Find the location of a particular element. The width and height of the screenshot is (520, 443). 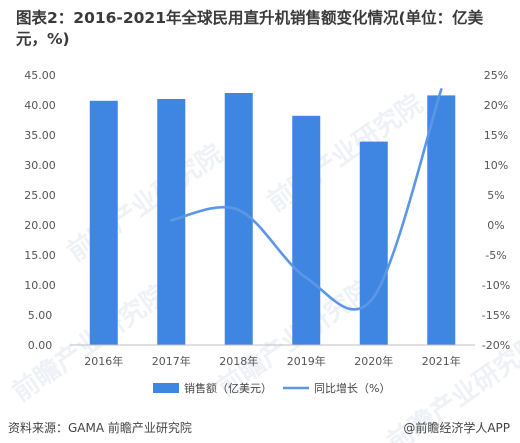

bar-2021年 is located at coordinates (441, 220).